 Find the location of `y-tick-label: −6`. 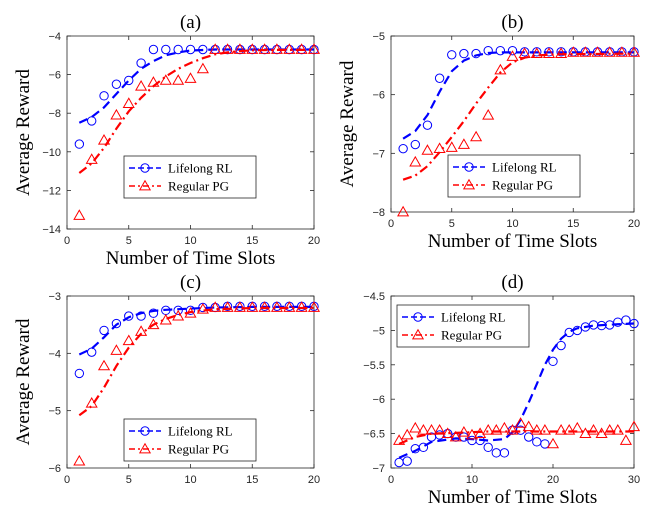

y-tick-label: −6 is located at coordinates (378, 400).